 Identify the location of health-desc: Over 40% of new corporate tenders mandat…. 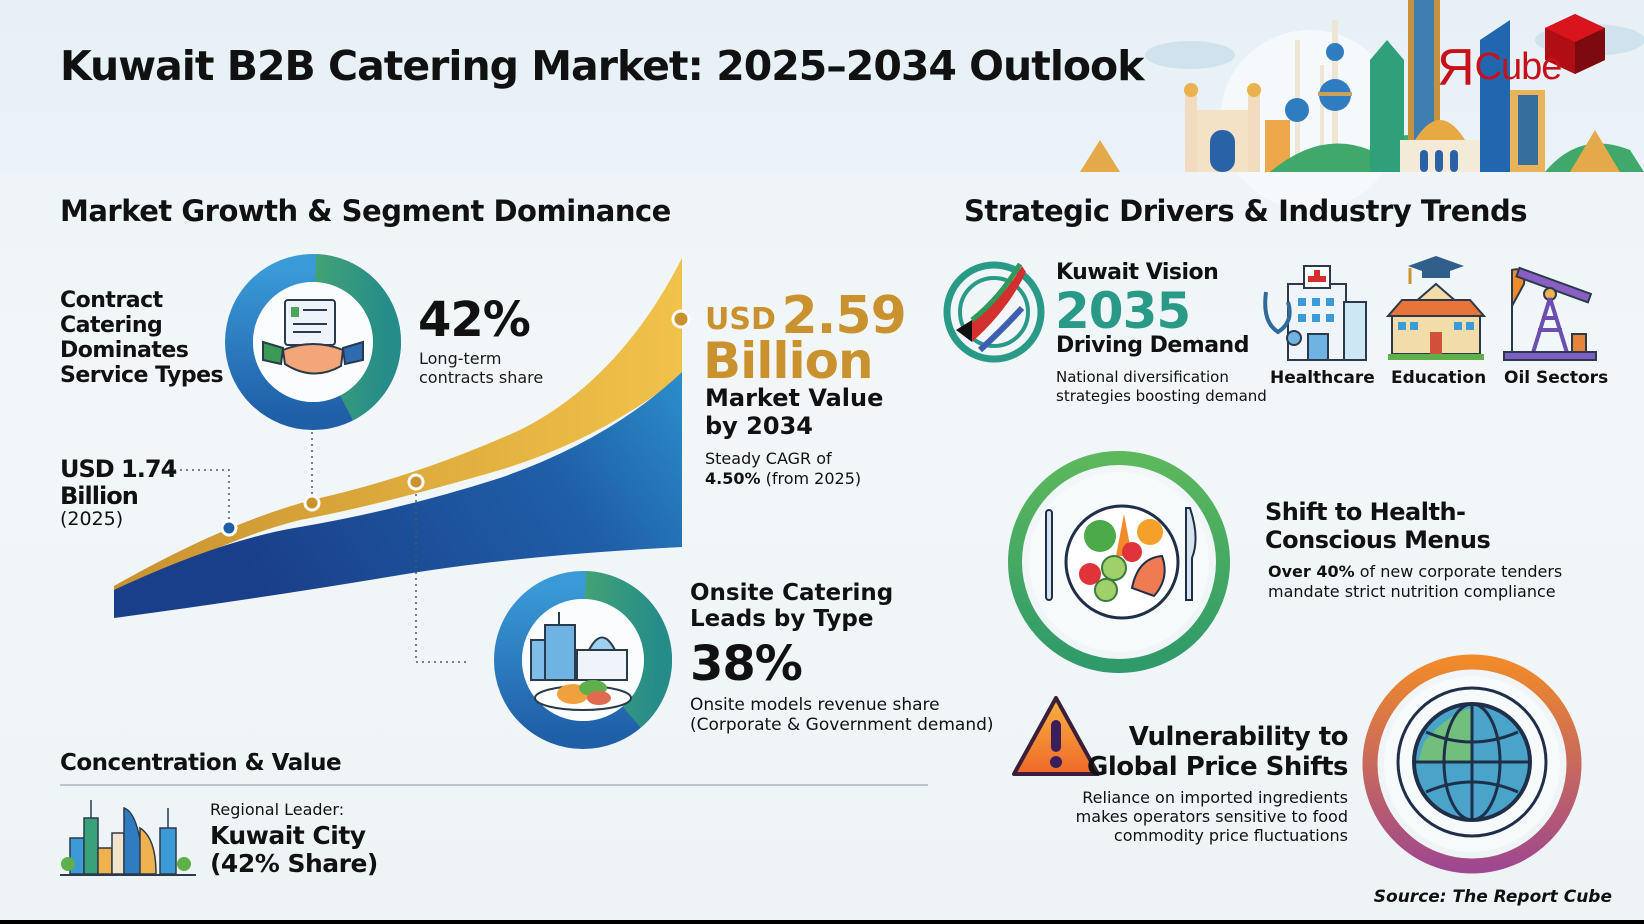
(1415, 581).